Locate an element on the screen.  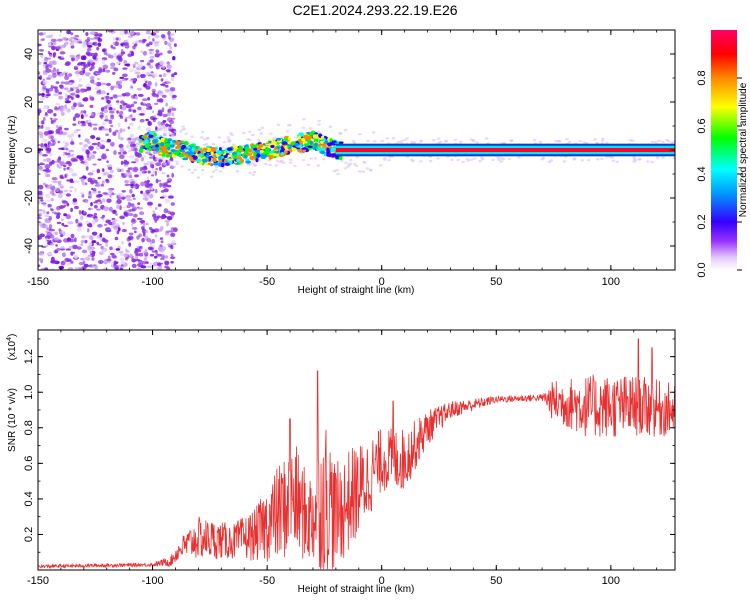
colorbar-tick-label: 0.8 is located at coordinates (702, 77).